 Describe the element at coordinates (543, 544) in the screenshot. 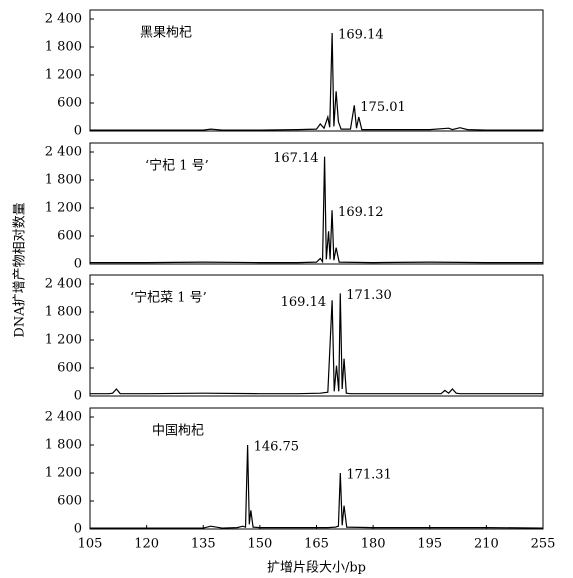

I see `x-tick-label: 255` at that location.